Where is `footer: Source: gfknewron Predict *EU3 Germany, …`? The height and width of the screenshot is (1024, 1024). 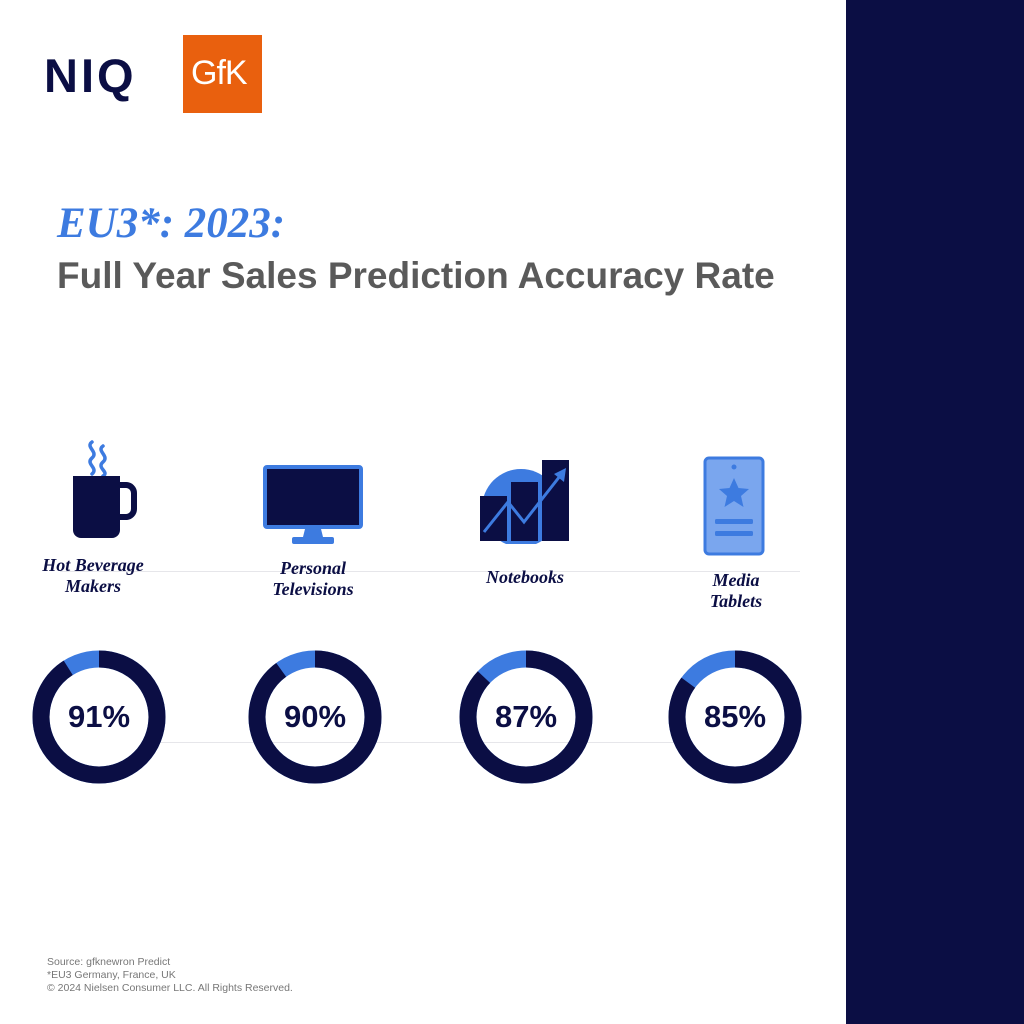 footer: Source: gfknewron Predict *EU3 Germany, … is located at coordinates (170, 975).